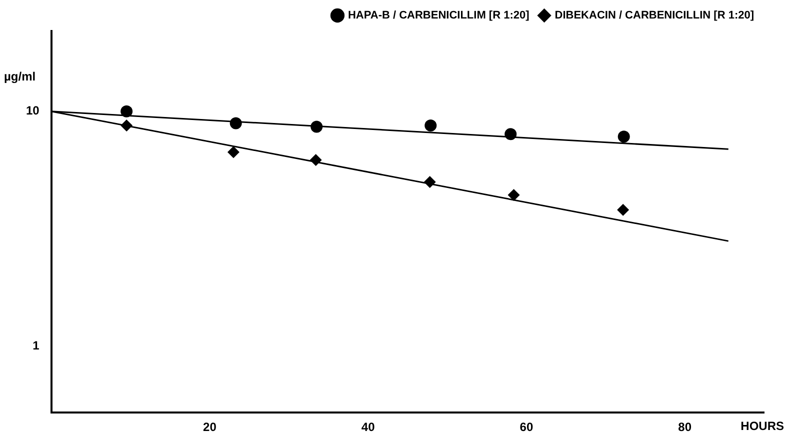 Image resolution: width=788 pixels, height=443 pixels. What do you see at coordinates (368, 427) in the screenshot?
I see `x-tick-label: 40` at bounding box center [368, 427].